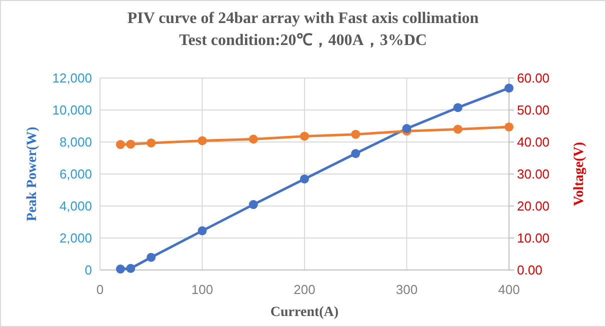 The image size is (606, 327). Describe the element at coordinates (533, 142) in the screenshot. I see `y2-tick-label: 40.00` at that location.